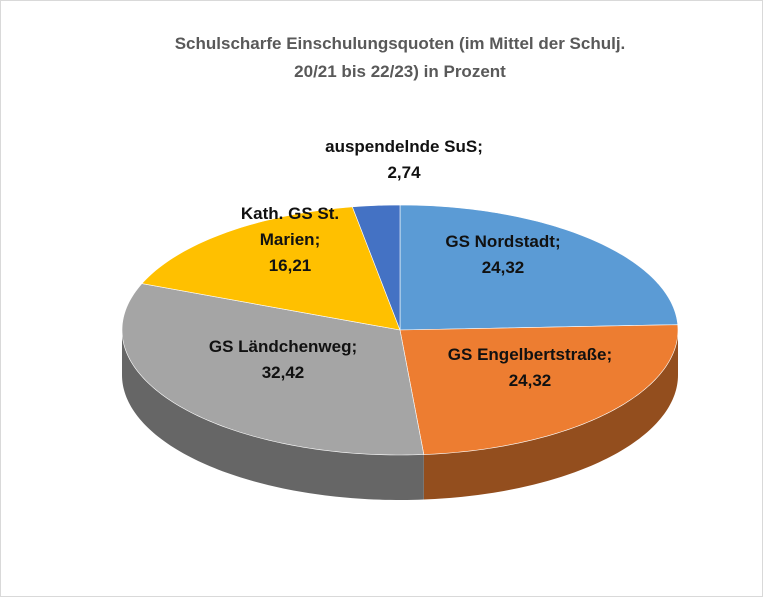 The height and width of the screenshot is (597, 763). I want to click on chart-title: 20/21 bis 22/23) in Prozent, so click(400, 71).